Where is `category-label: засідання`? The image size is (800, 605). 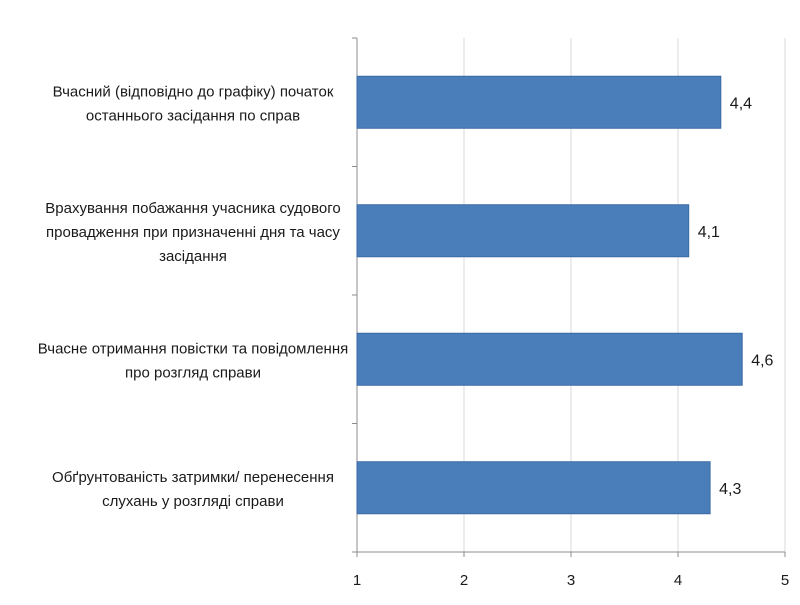 category-label: засідання is located at coordinates (193, 256).